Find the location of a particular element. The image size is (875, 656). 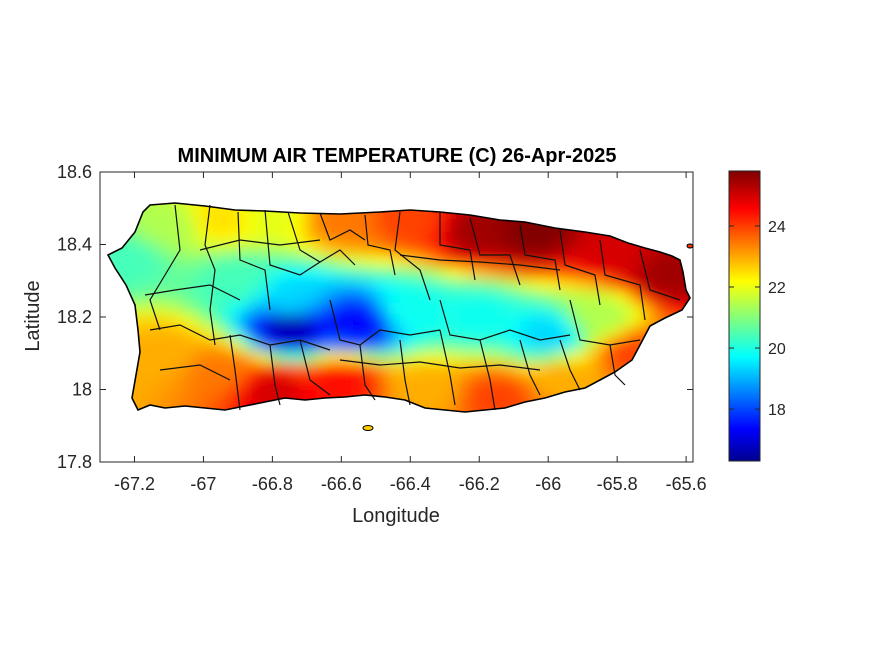

x-tick-label: -67.2 is located at coordinates (134, 484).